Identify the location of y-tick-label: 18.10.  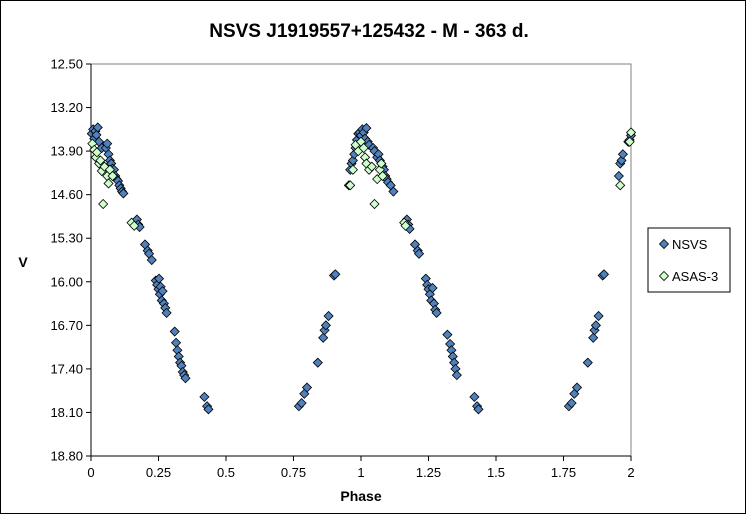
(66, 412).